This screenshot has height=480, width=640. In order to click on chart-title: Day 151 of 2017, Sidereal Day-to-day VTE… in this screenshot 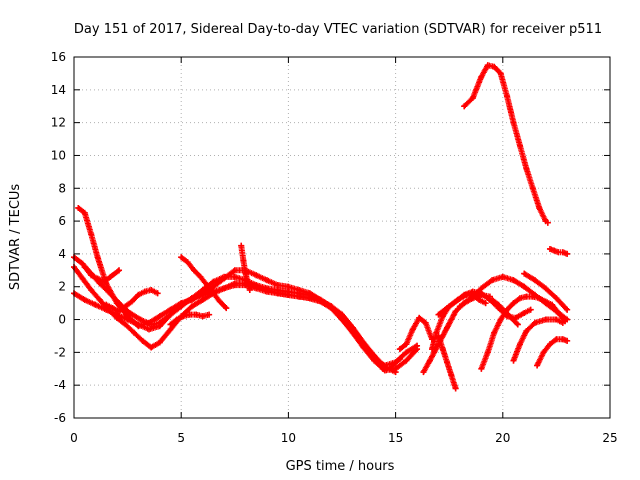, I will do `click(338, 29)`.